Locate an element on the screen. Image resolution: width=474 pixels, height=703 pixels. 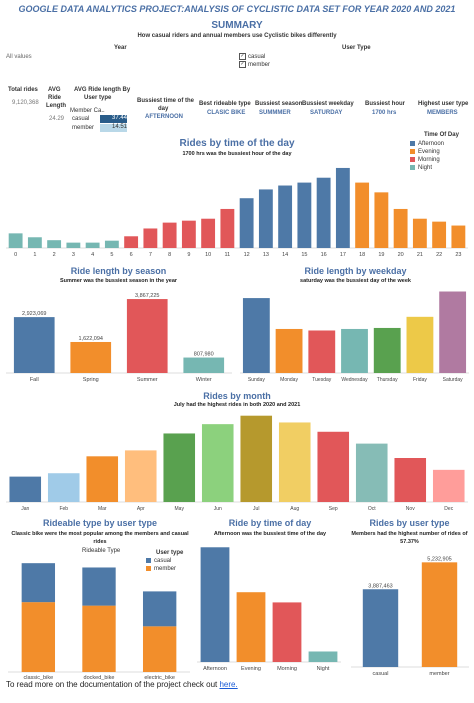
tick-label: Night is located at coordinates (323, 669).